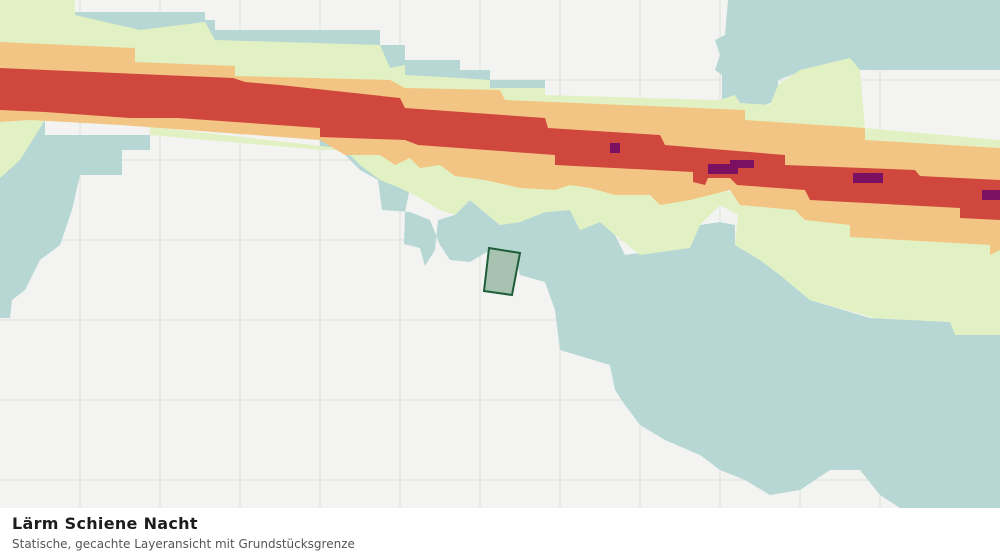 The image size is (1000, 560). Describe the element at coordinates (805, 171) in the screenshot. I see `noise-zone-extreme` at that location.